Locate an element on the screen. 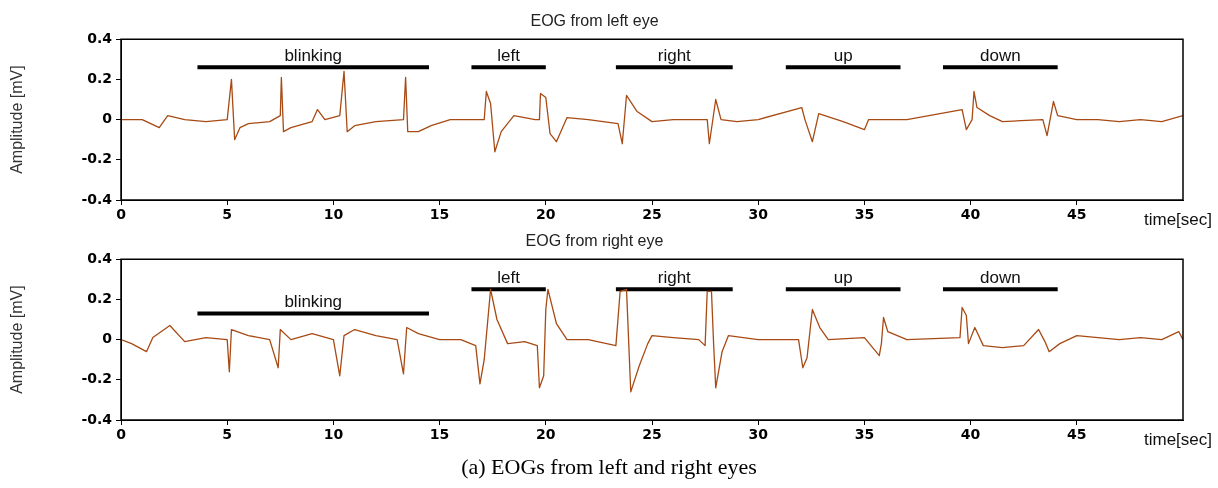  chart-title: EOG from right eye is located at coordinates (594, 241).